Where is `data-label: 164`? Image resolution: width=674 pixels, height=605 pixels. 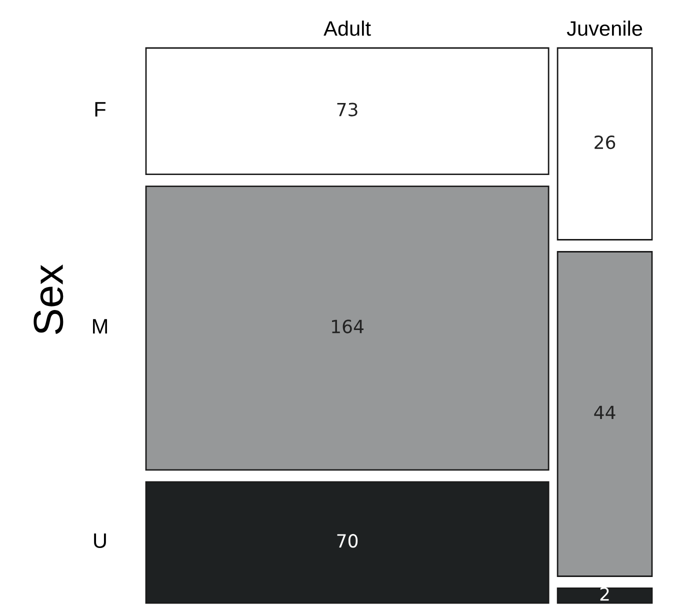 data-label: 164 is located at coordinates (348, 327).